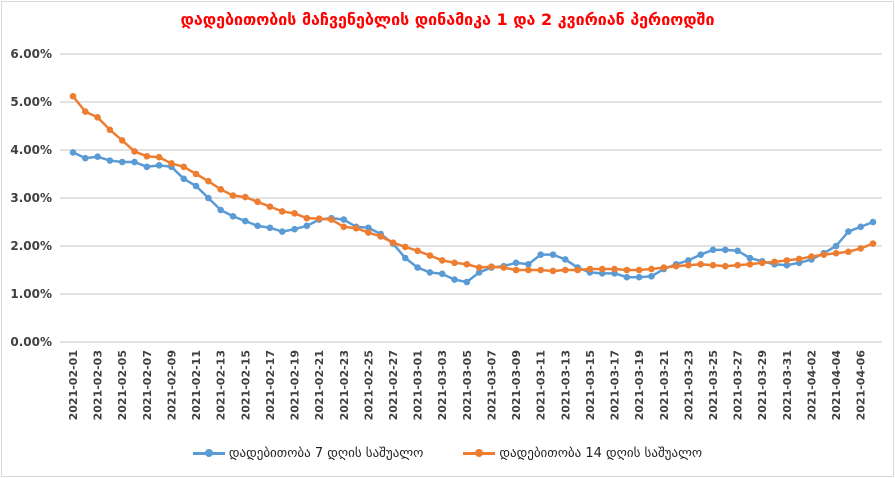  I want to click on x-tick-label: 2021-03-21, so click(664, 385).